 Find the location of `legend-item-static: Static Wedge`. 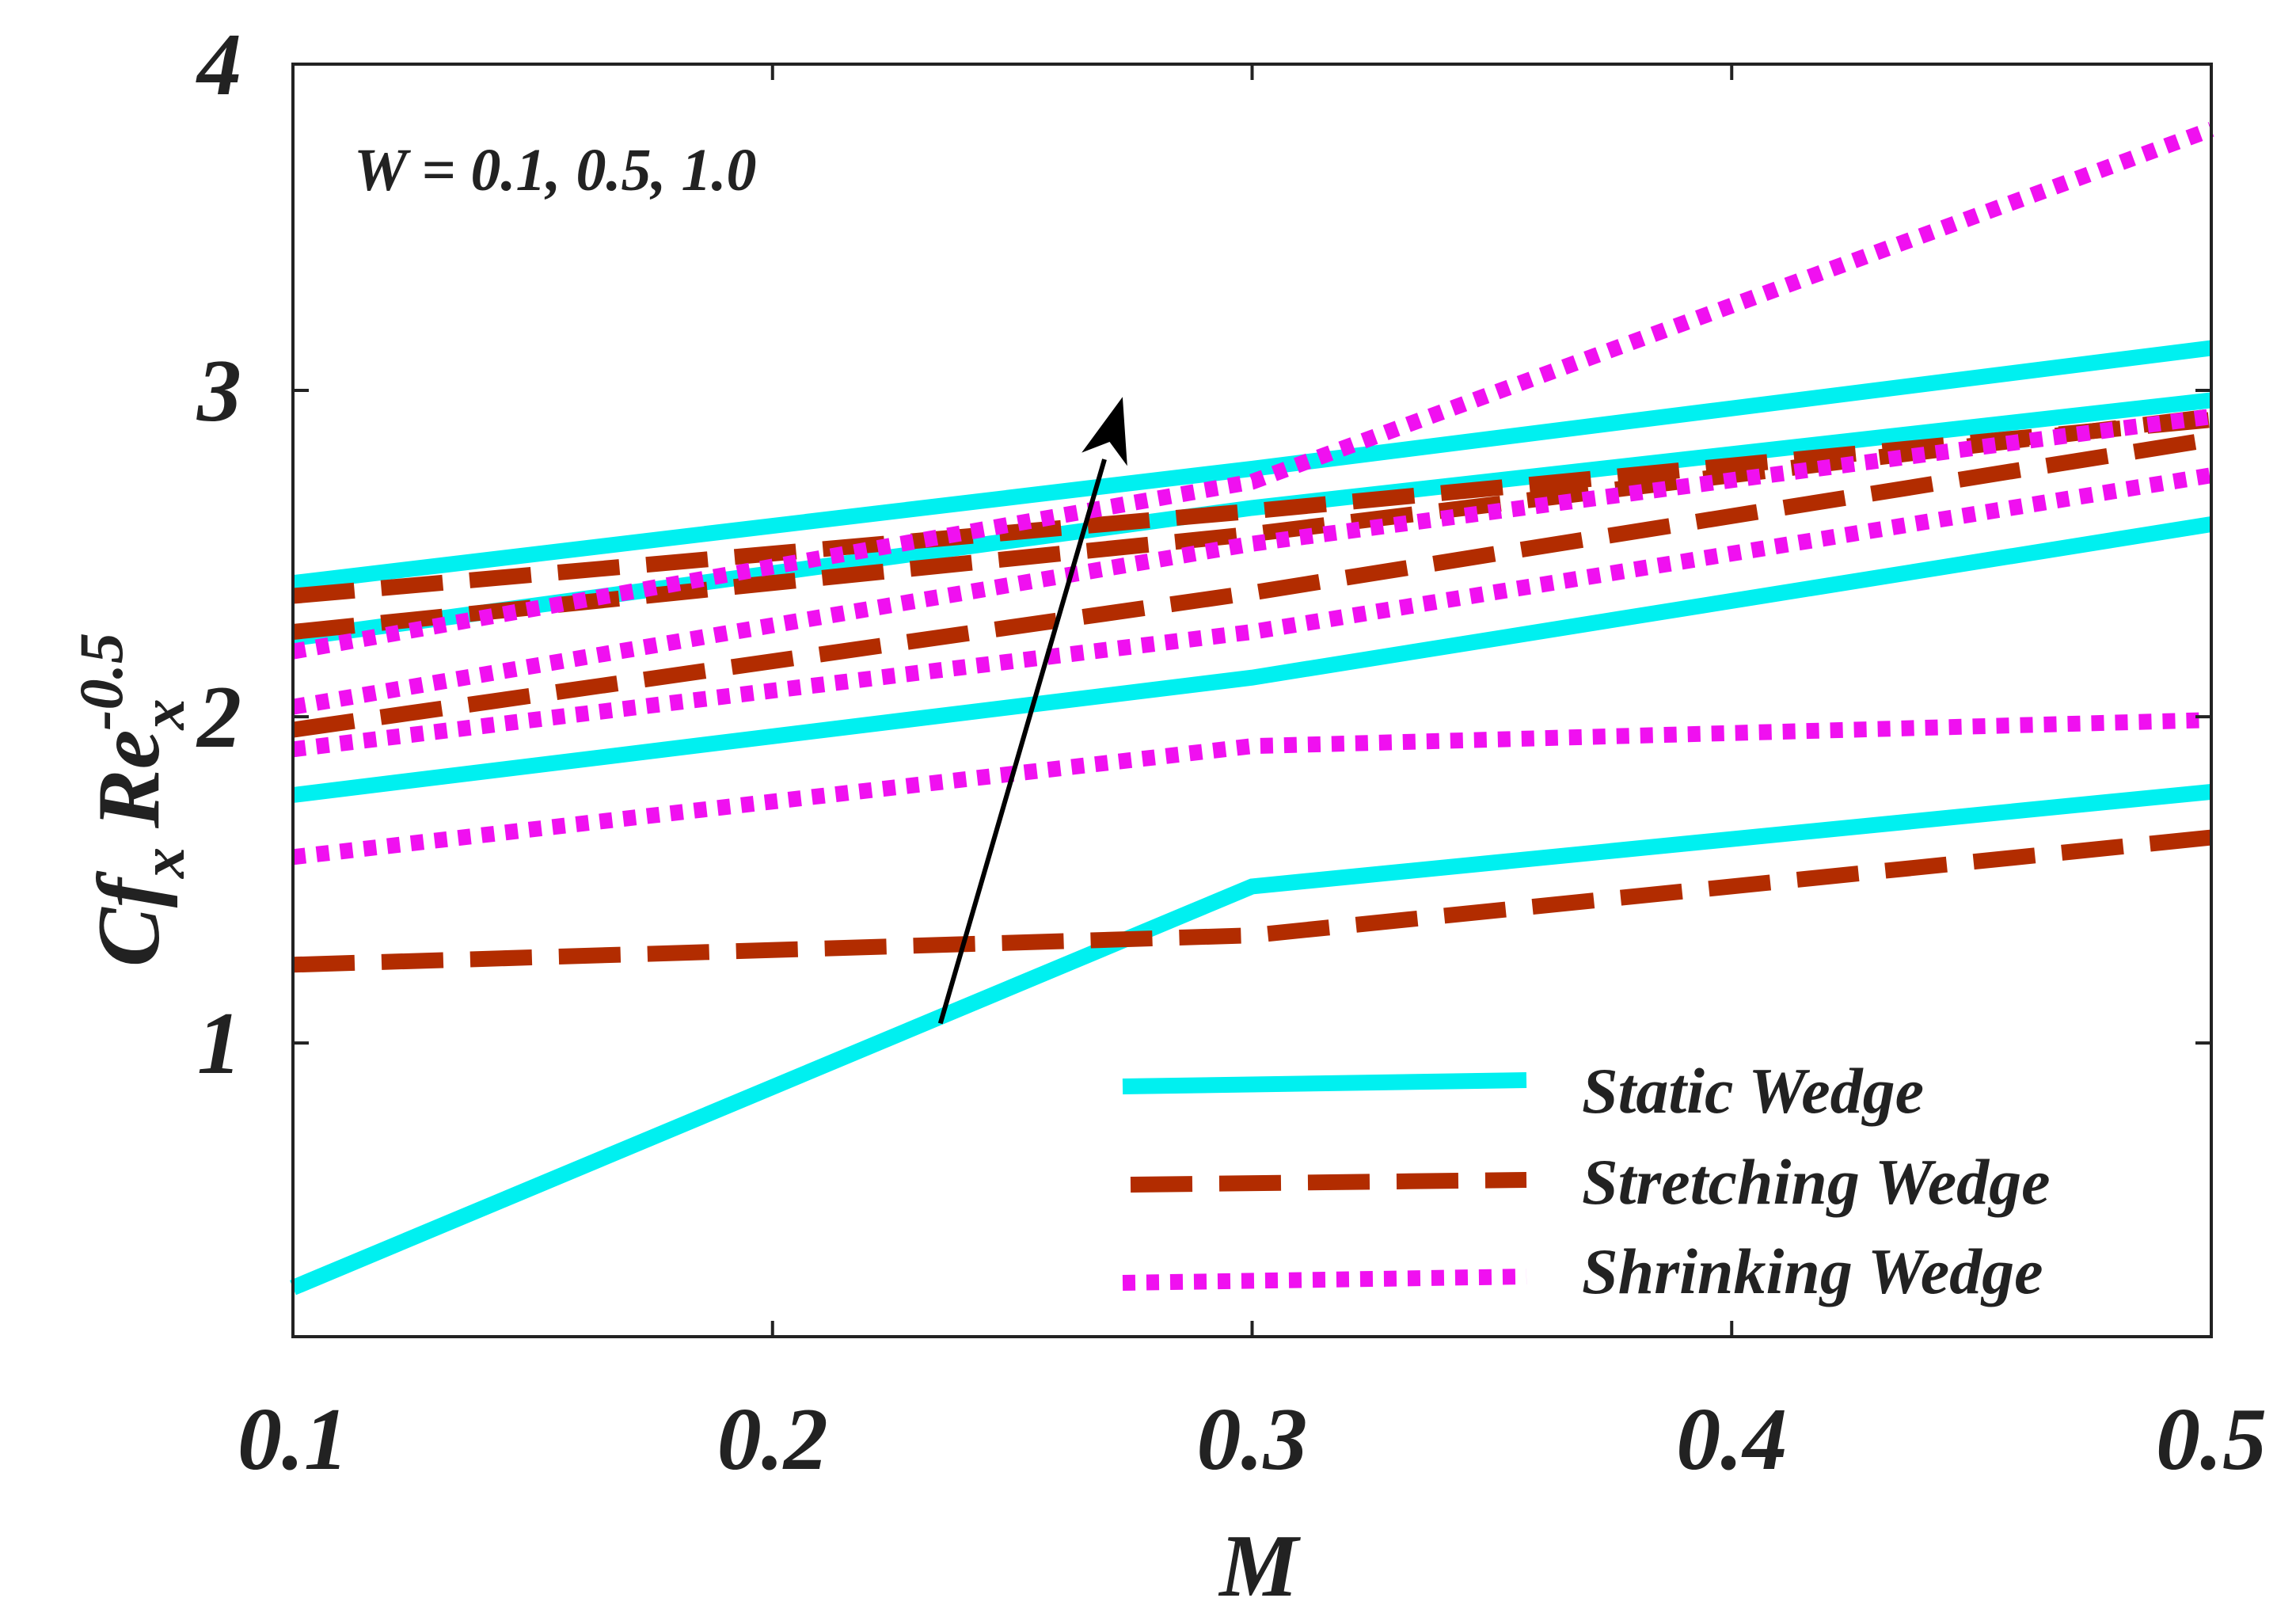

legend-item-static: Static Wedge is located at coordinates (1523, 1091).